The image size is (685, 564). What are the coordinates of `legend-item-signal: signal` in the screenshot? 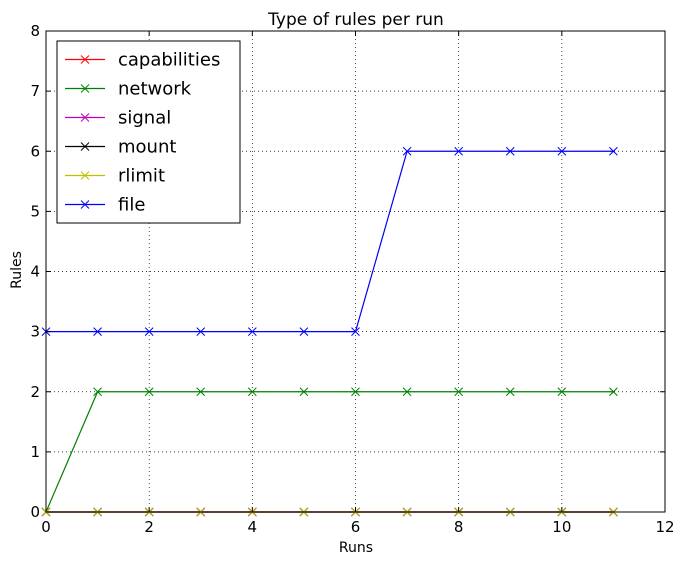 It's located at (118, 118).